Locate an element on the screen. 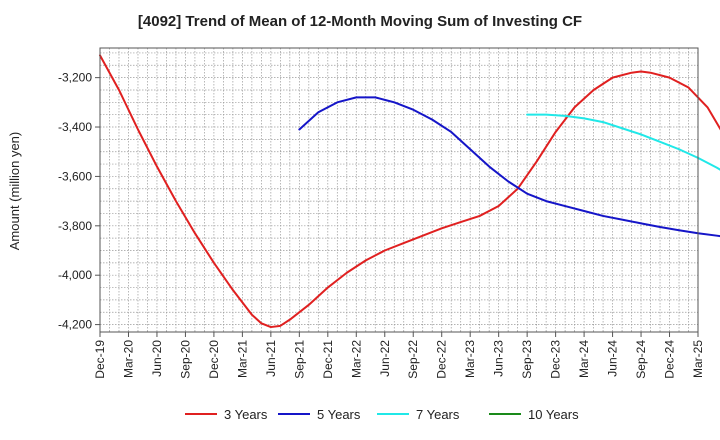 The image size is (720, 440). y-tick-label: -3,200 is located at coordinates (75, 78).